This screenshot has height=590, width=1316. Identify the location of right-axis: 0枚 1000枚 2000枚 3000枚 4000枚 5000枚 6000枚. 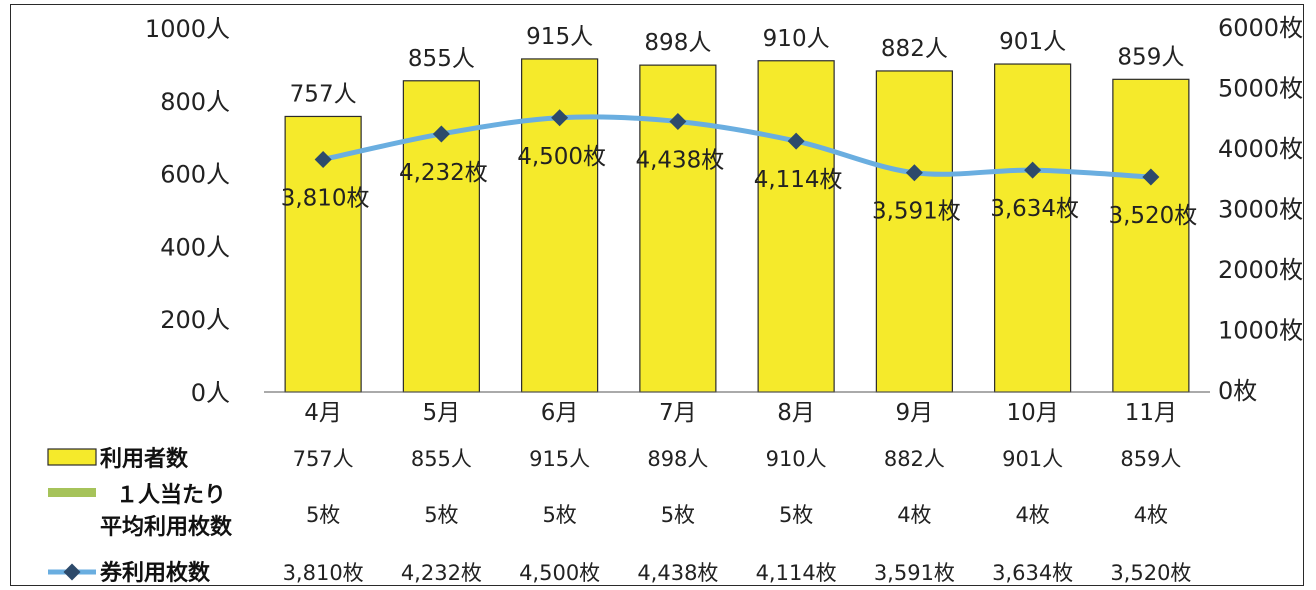
(1260, 209).